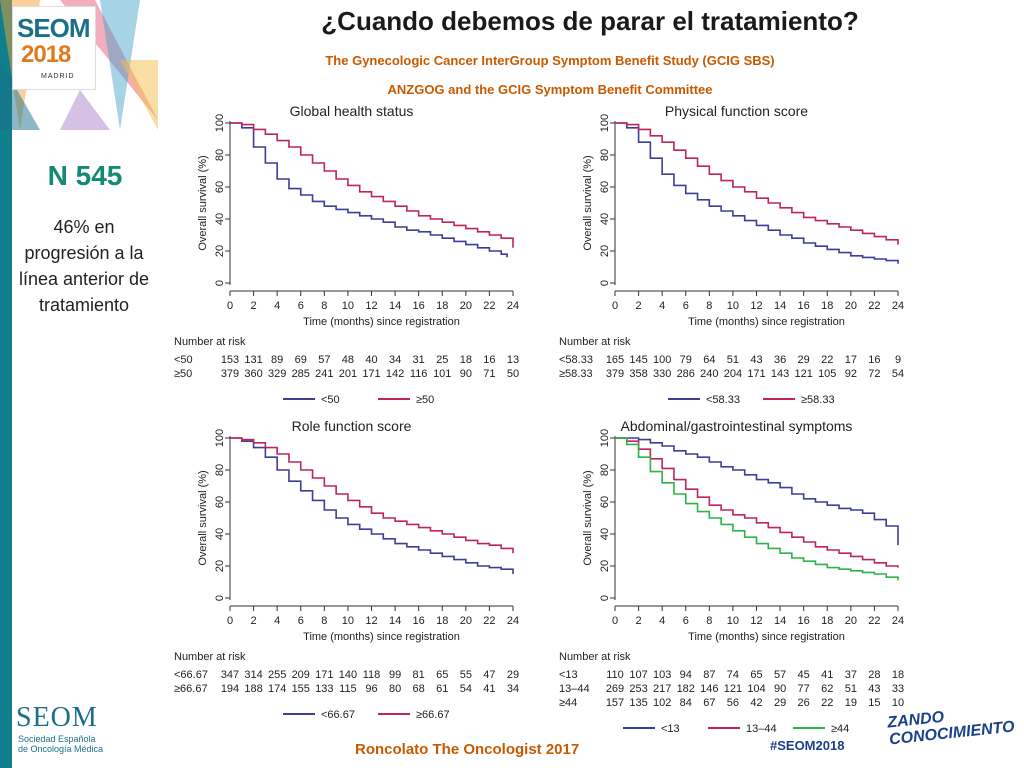 The width and height of the screenshot is (1024, 768). What do you see at coordinates (348, 689) in the screenshot?
I see `risk-count: 115` at bounding box center [348, 689].